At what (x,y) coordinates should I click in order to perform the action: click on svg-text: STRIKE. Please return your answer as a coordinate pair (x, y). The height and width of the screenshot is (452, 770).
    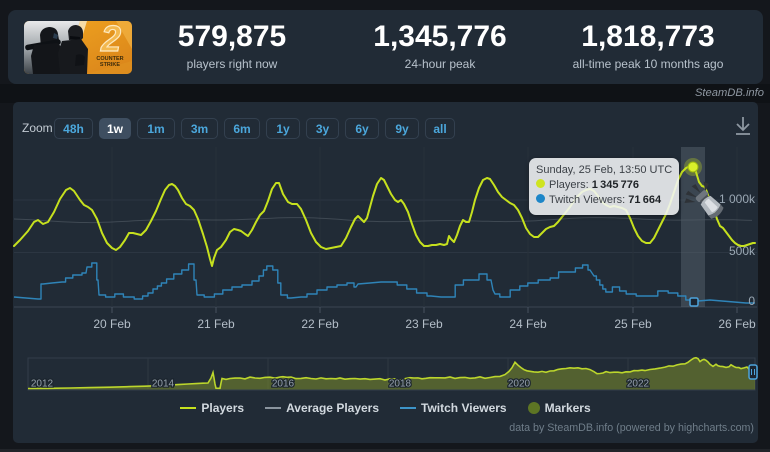
    Looking at the image, I should click on (110, 65).